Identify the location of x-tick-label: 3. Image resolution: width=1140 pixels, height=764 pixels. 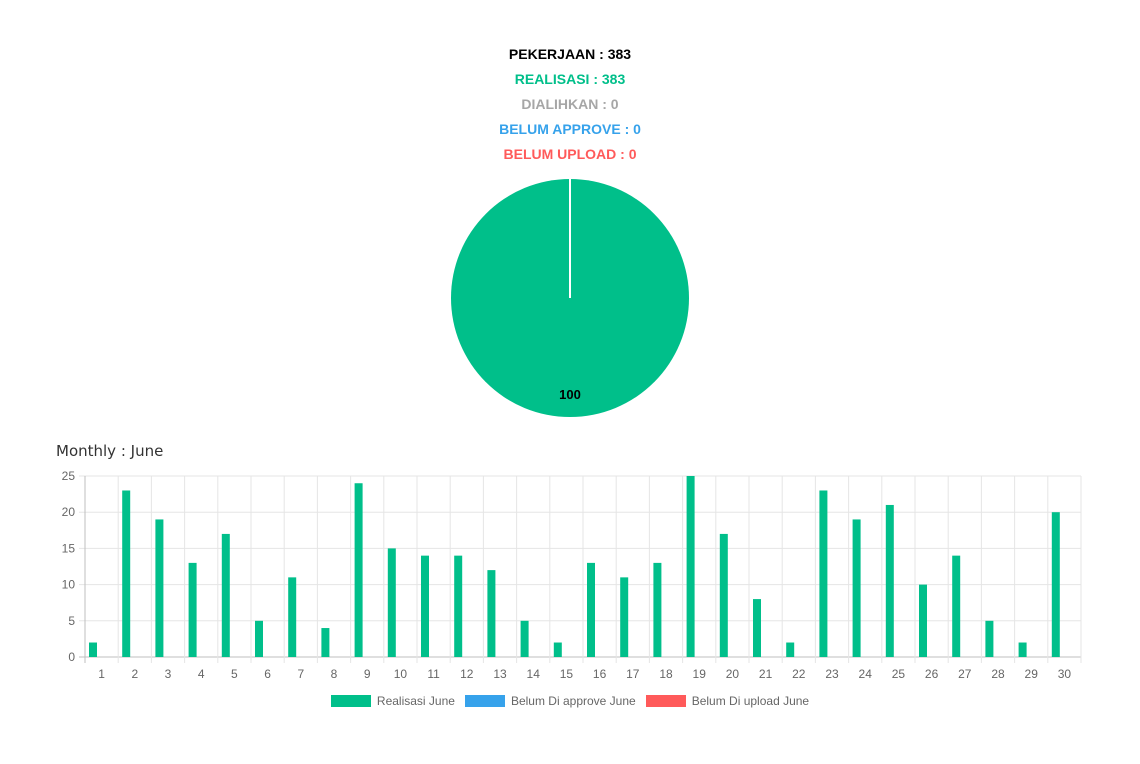
(168, 674).